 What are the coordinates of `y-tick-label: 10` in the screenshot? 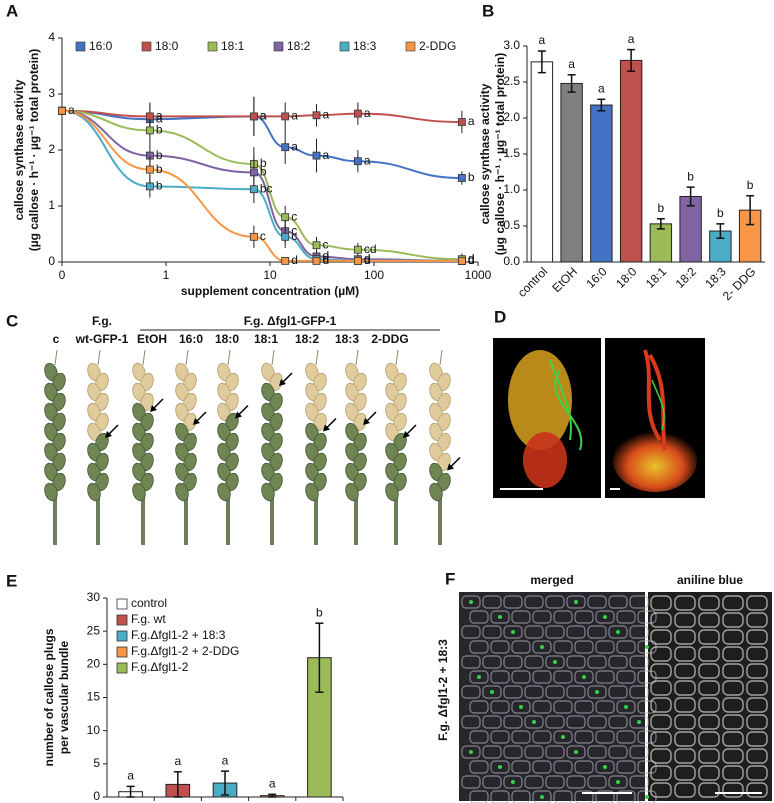 It's located at (94, 730).